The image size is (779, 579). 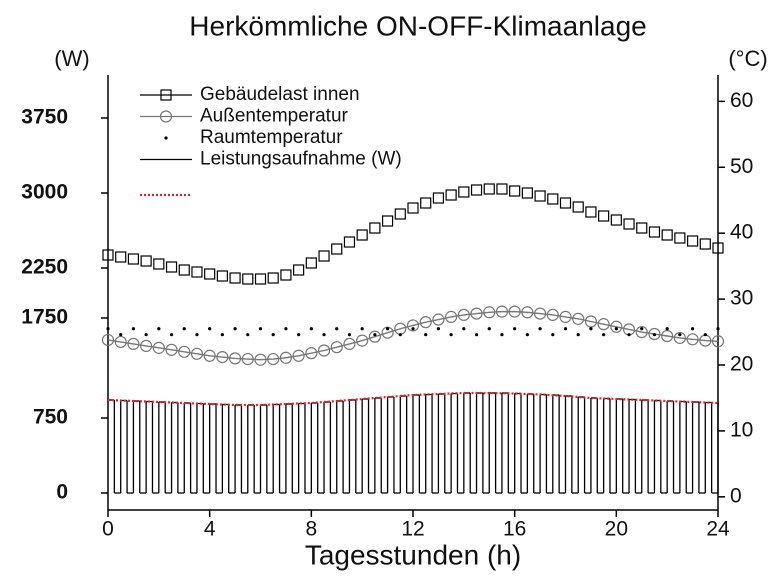 What do you see at coordinates (271, 159) in the screenshot?
I see `legend-item: Leistungsaufnahme (W)` at bounding box center [271, 159].